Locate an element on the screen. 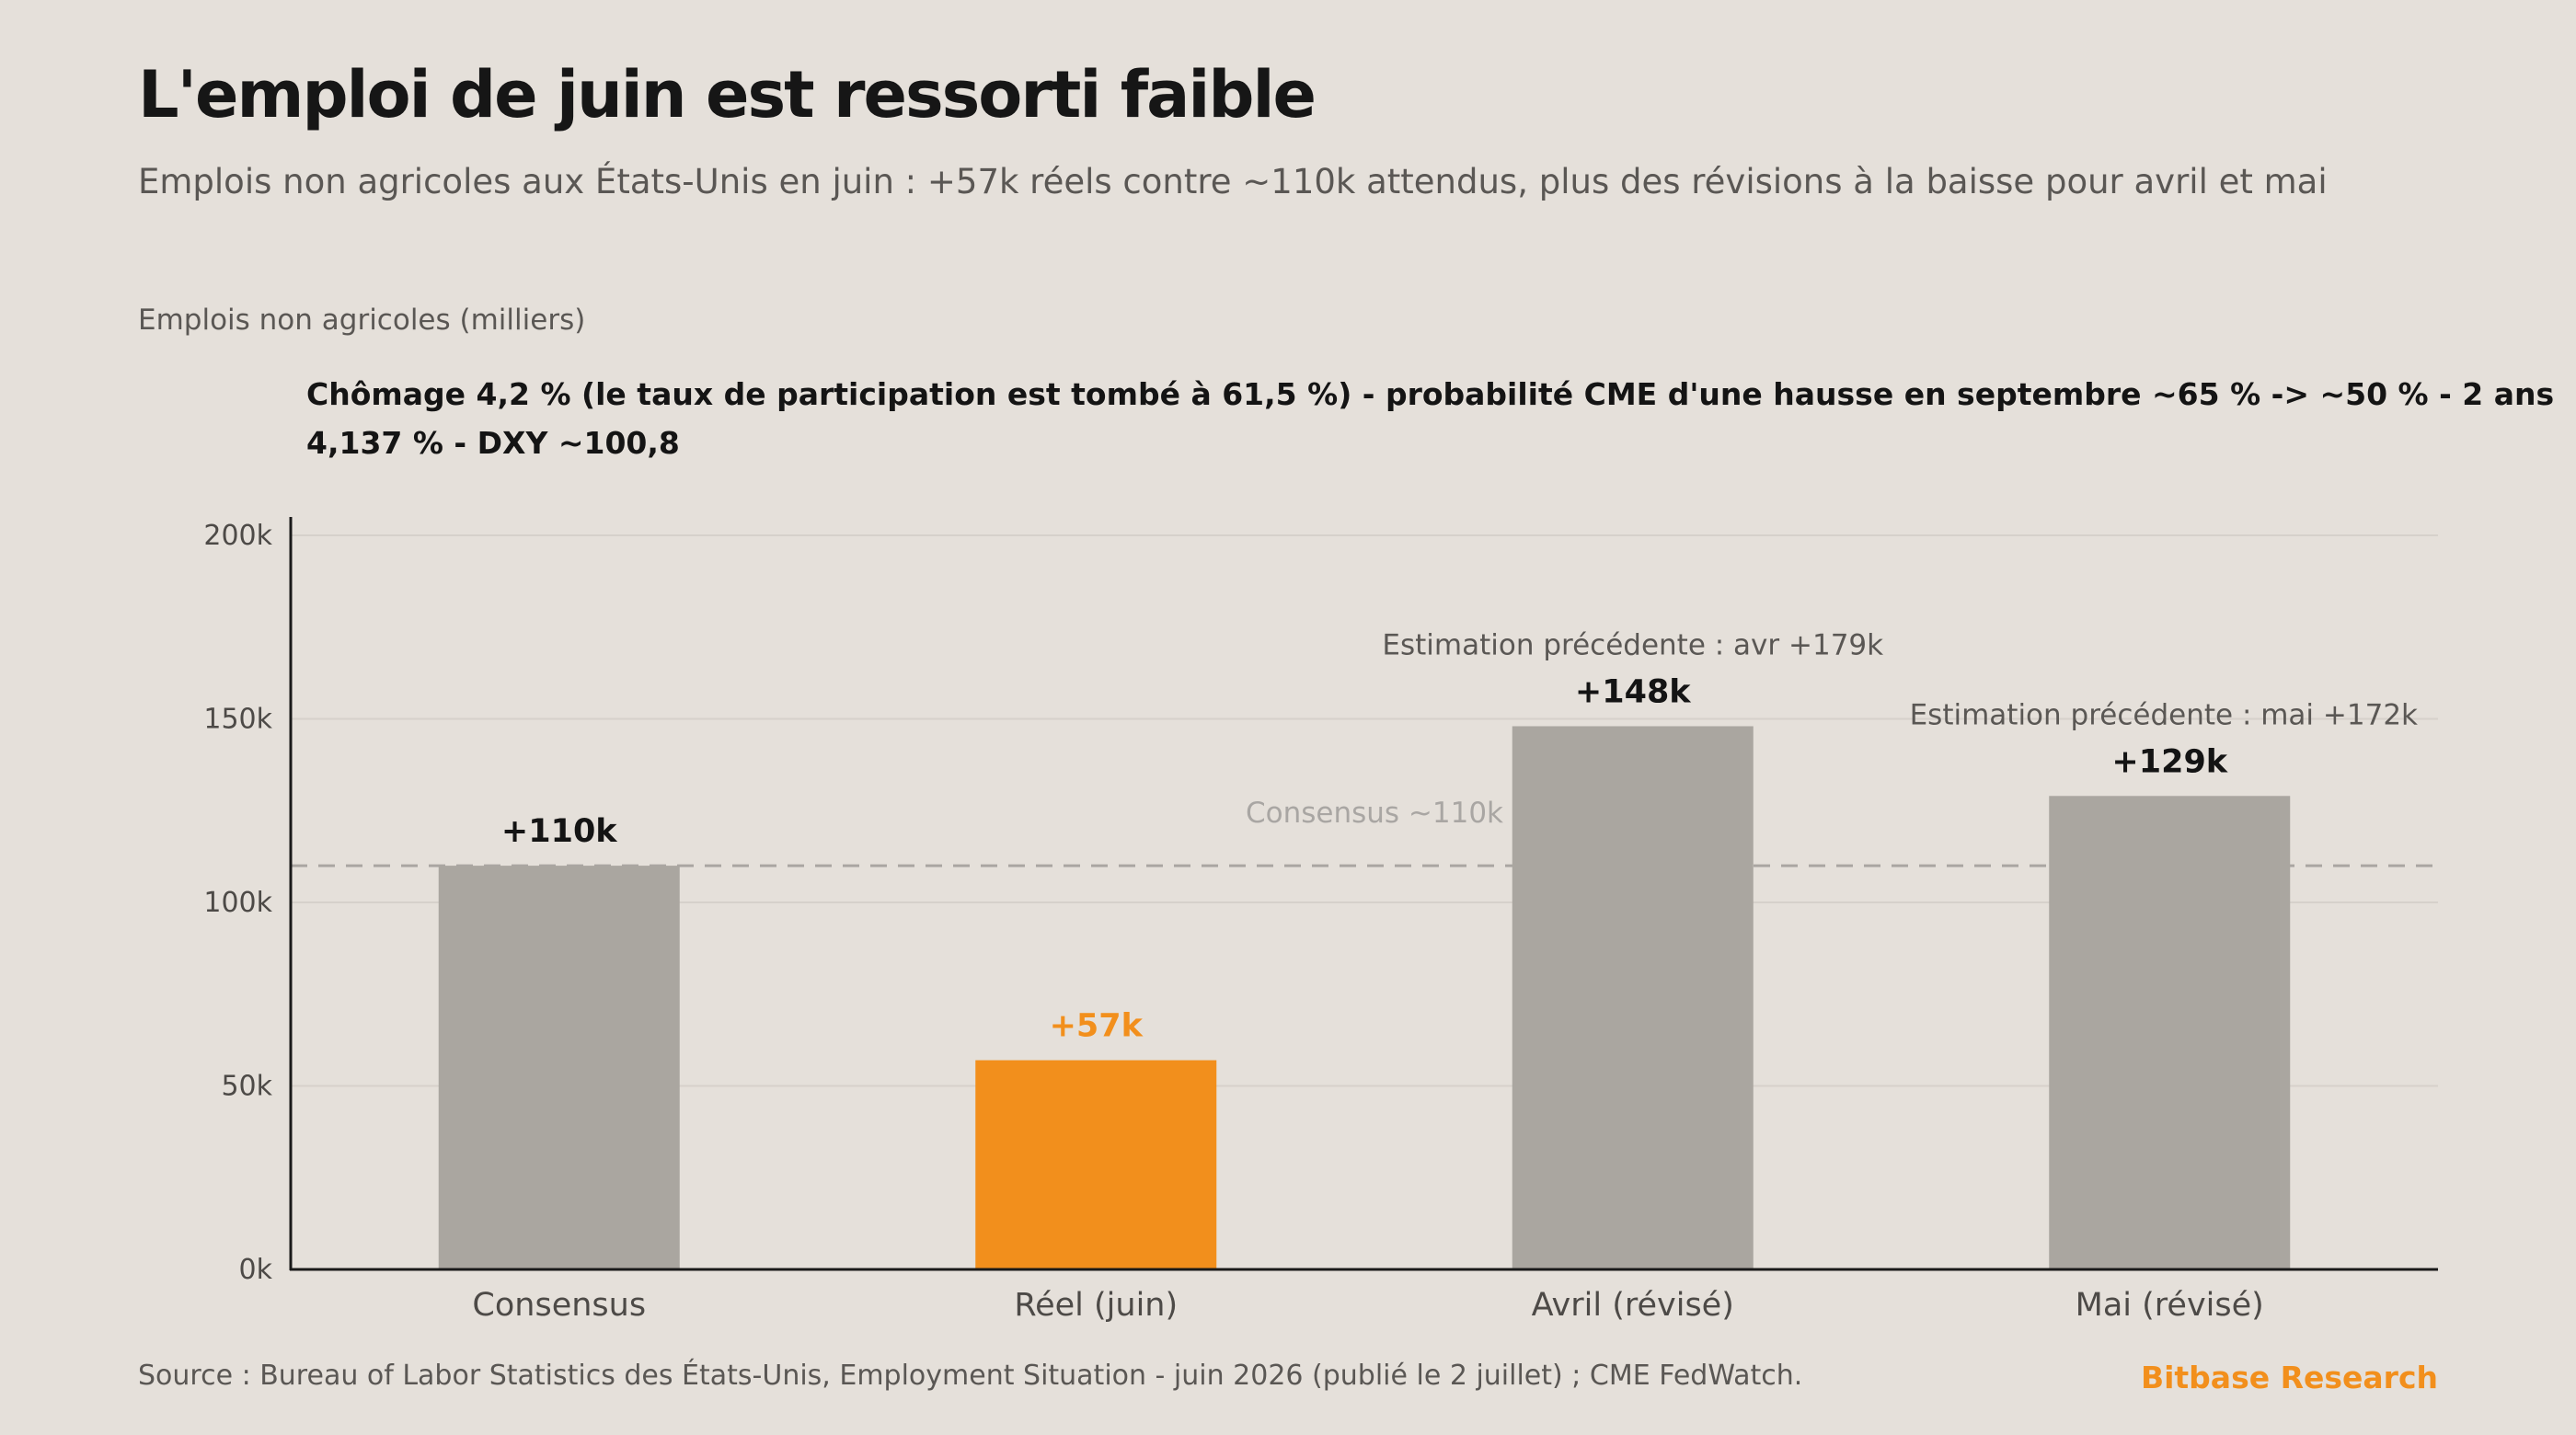  x-category-label: Mai (révisé) is located at coordinates (2170, 1305).